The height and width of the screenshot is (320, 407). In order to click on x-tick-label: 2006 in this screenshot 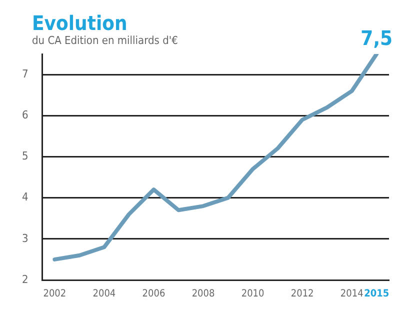, I will do `click(154, 294)`.